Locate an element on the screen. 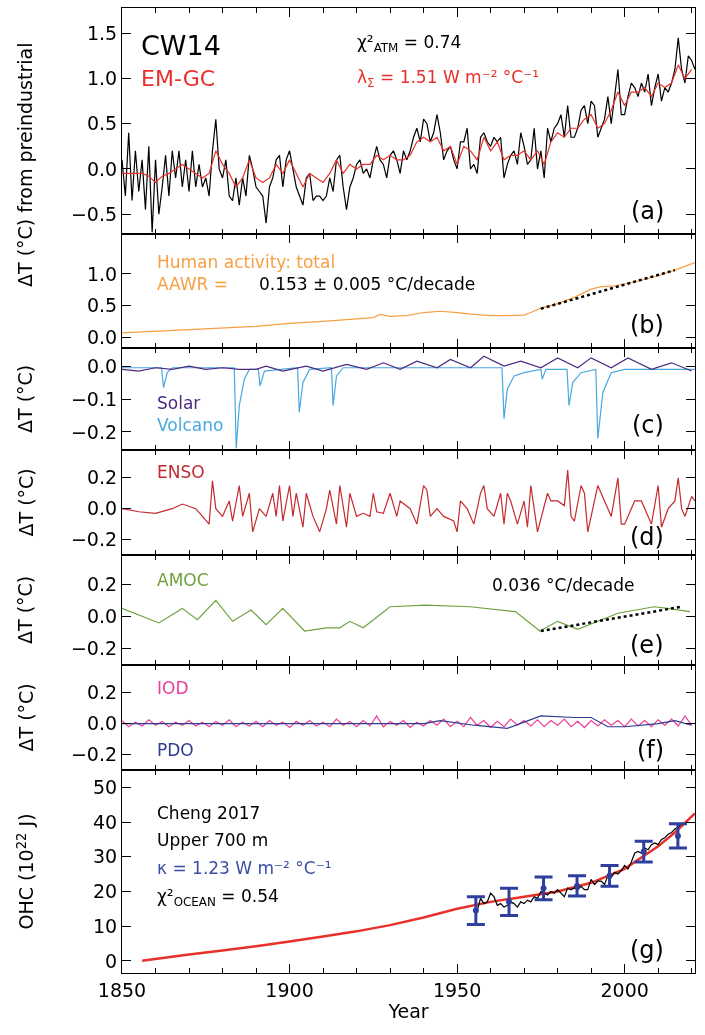  annotation: χ²$_{ATM}$ = 0.74 is located at coordinates (409, 43).